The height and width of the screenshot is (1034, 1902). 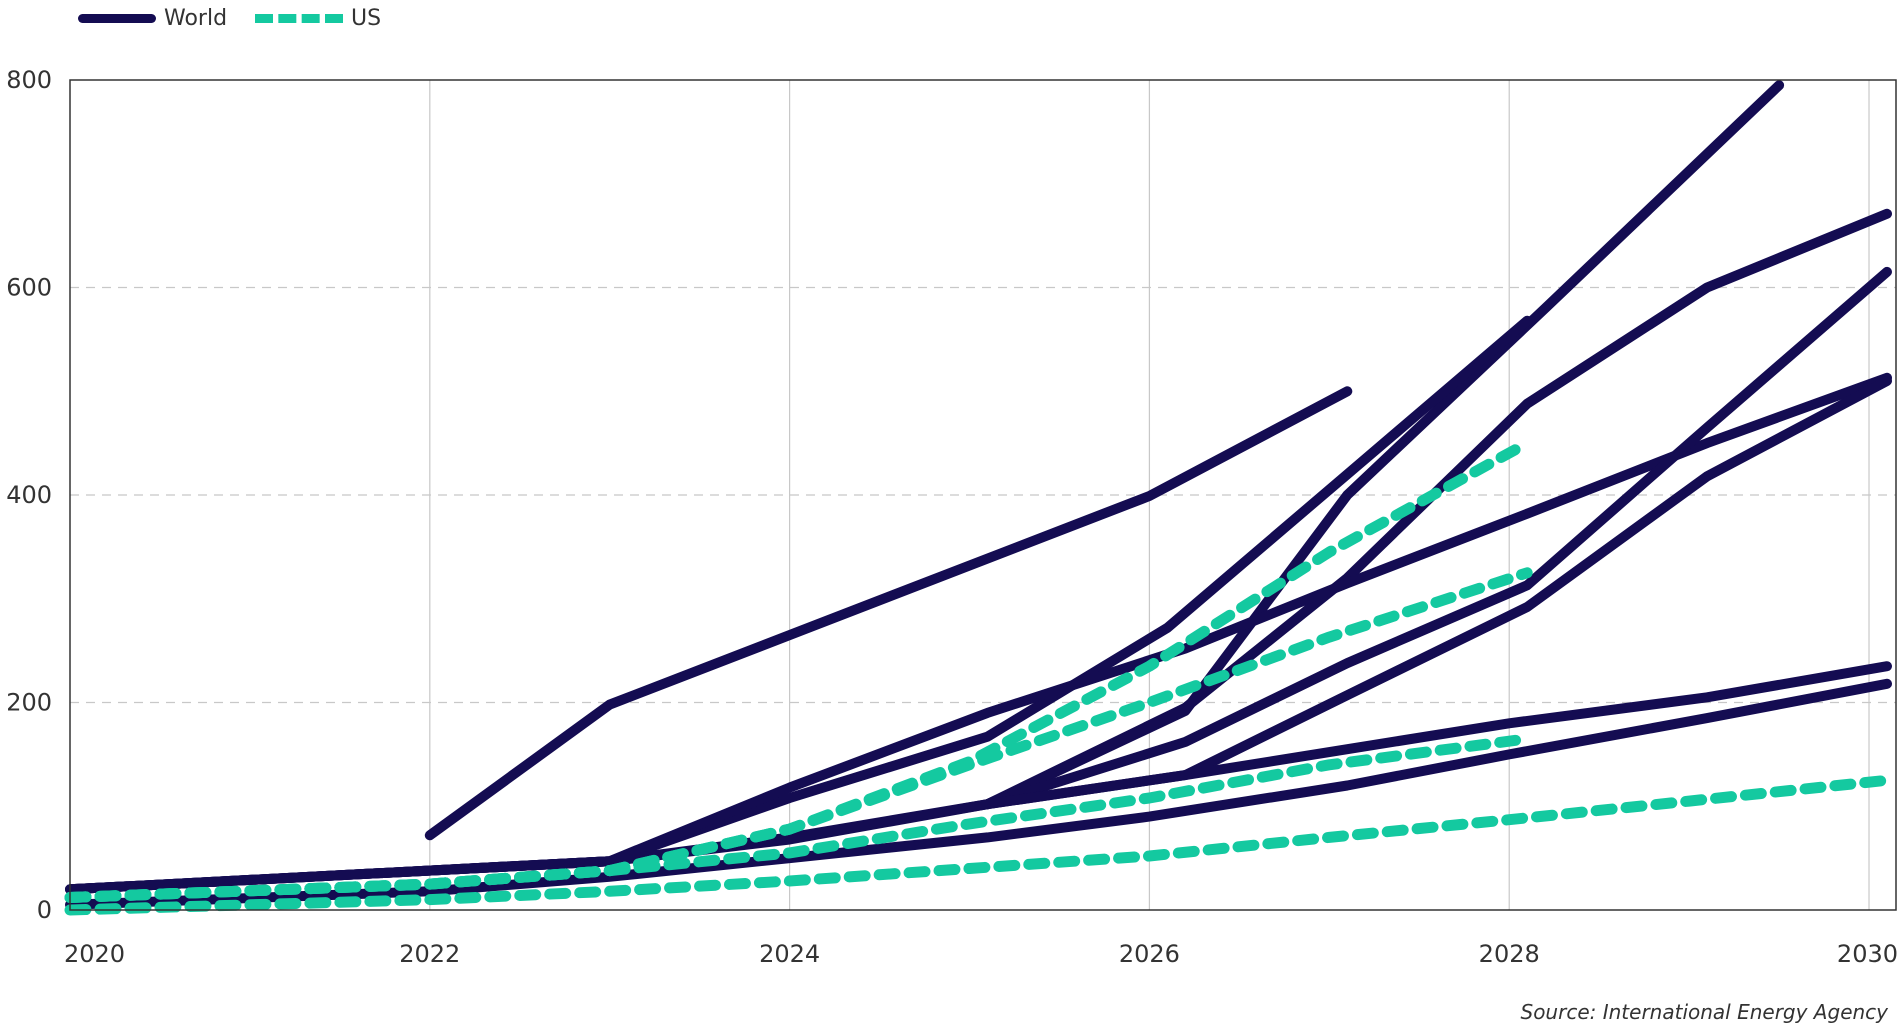 I want to click on x-tick-label-2024: 2024, so click(x=789, y=954).